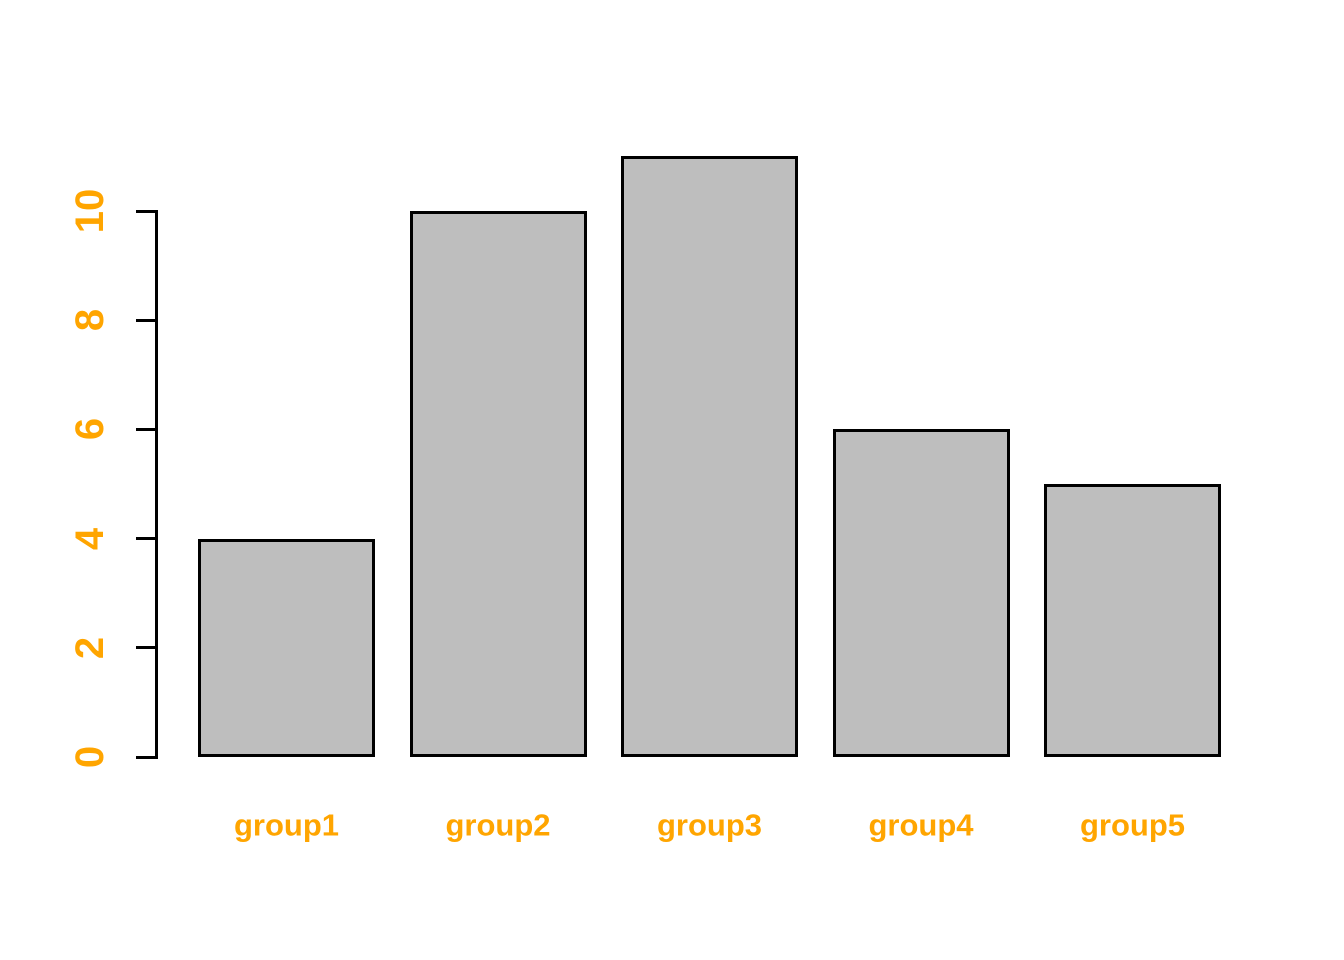 Image resolution: width=1344 pixels, height=960 pixels. What do you see at coordinates (90, 429) in the screenshot?
I see `y-tick-label: 6` at bounding box center [90, 429].